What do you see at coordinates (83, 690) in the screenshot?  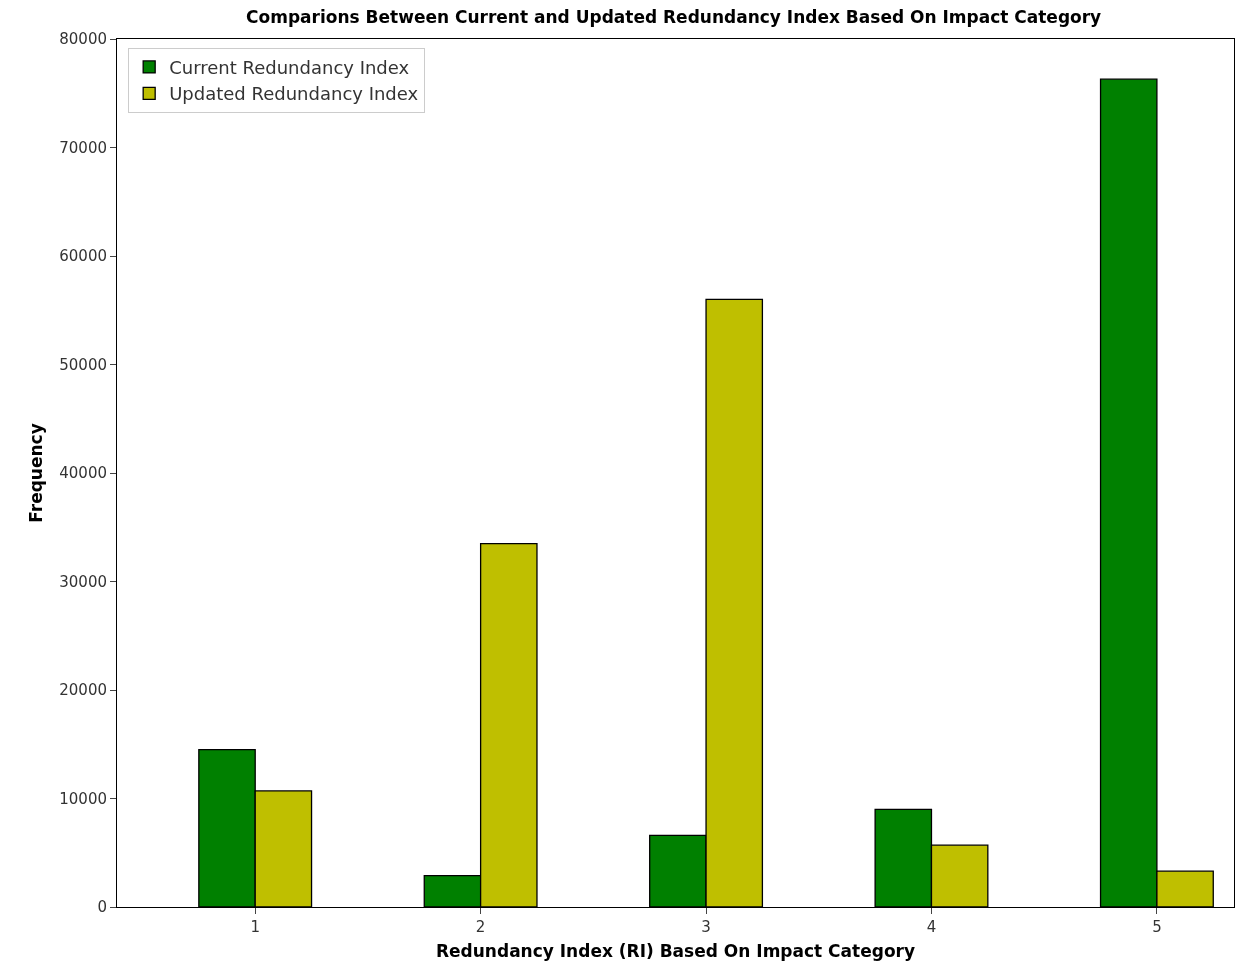 I see `y-tick-label: 20000` at bounding box center [83, 690].